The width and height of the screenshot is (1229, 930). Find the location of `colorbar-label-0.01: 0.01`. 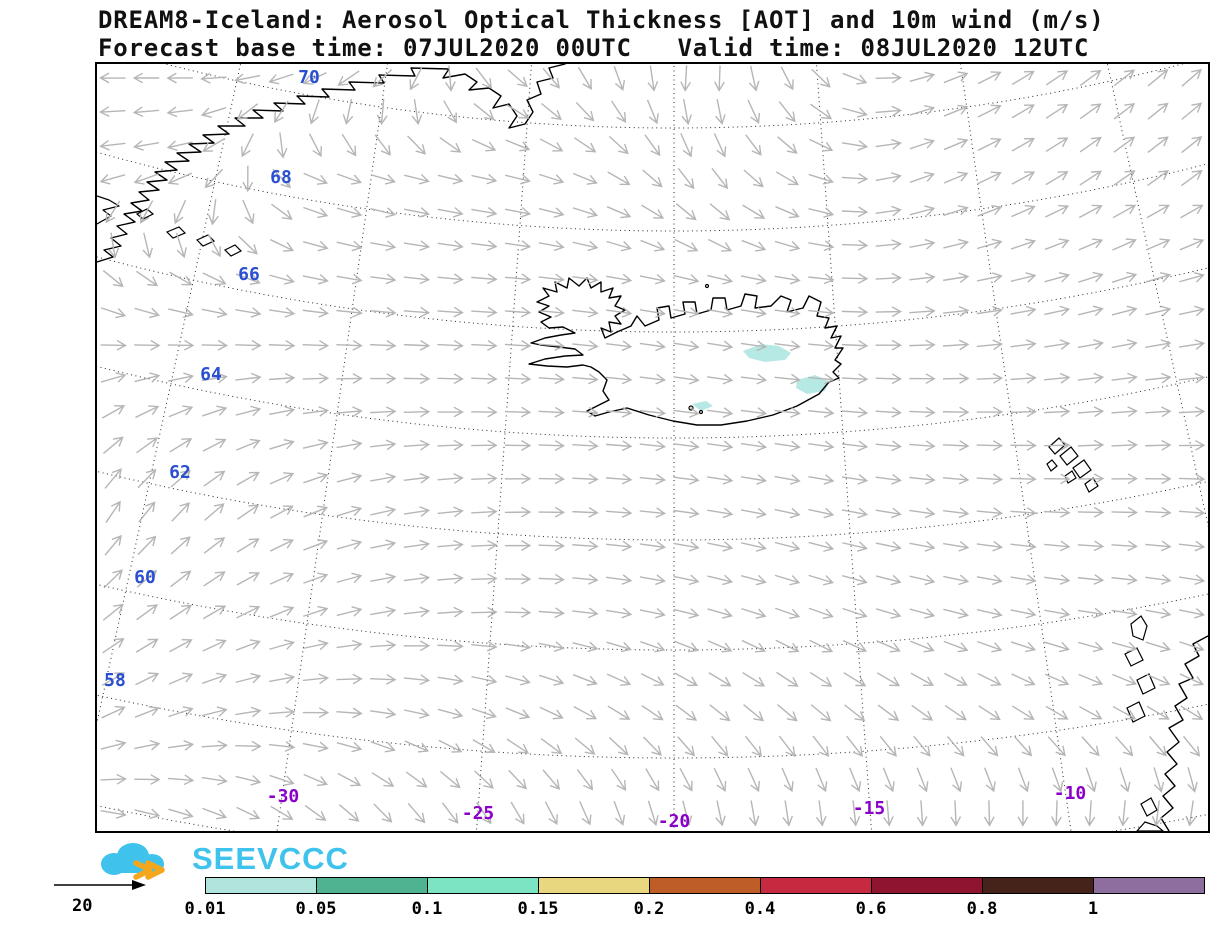

colorbar-label-0.01: 0.01 is located at coordinates (205, 909).